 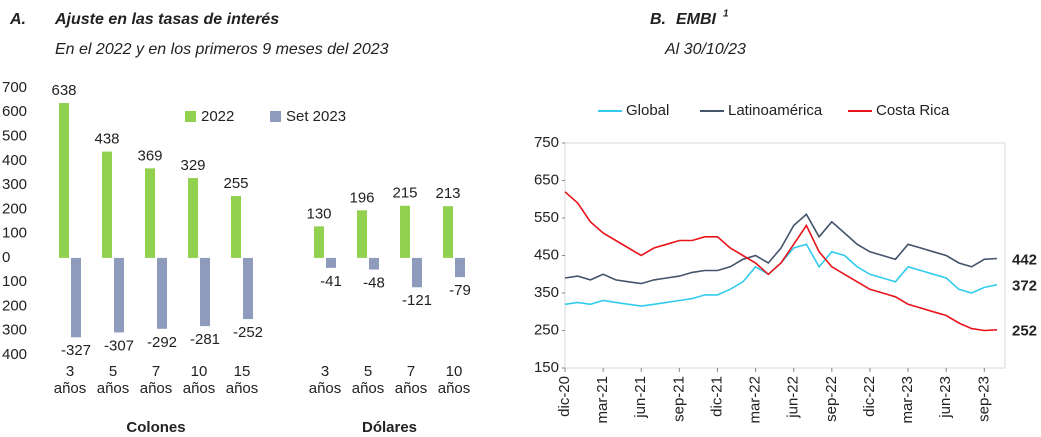 What do you see at coordinates (316, 116) in the screenshot?
I see `legend-label: Set 2023` at bounding box center [316, 116].